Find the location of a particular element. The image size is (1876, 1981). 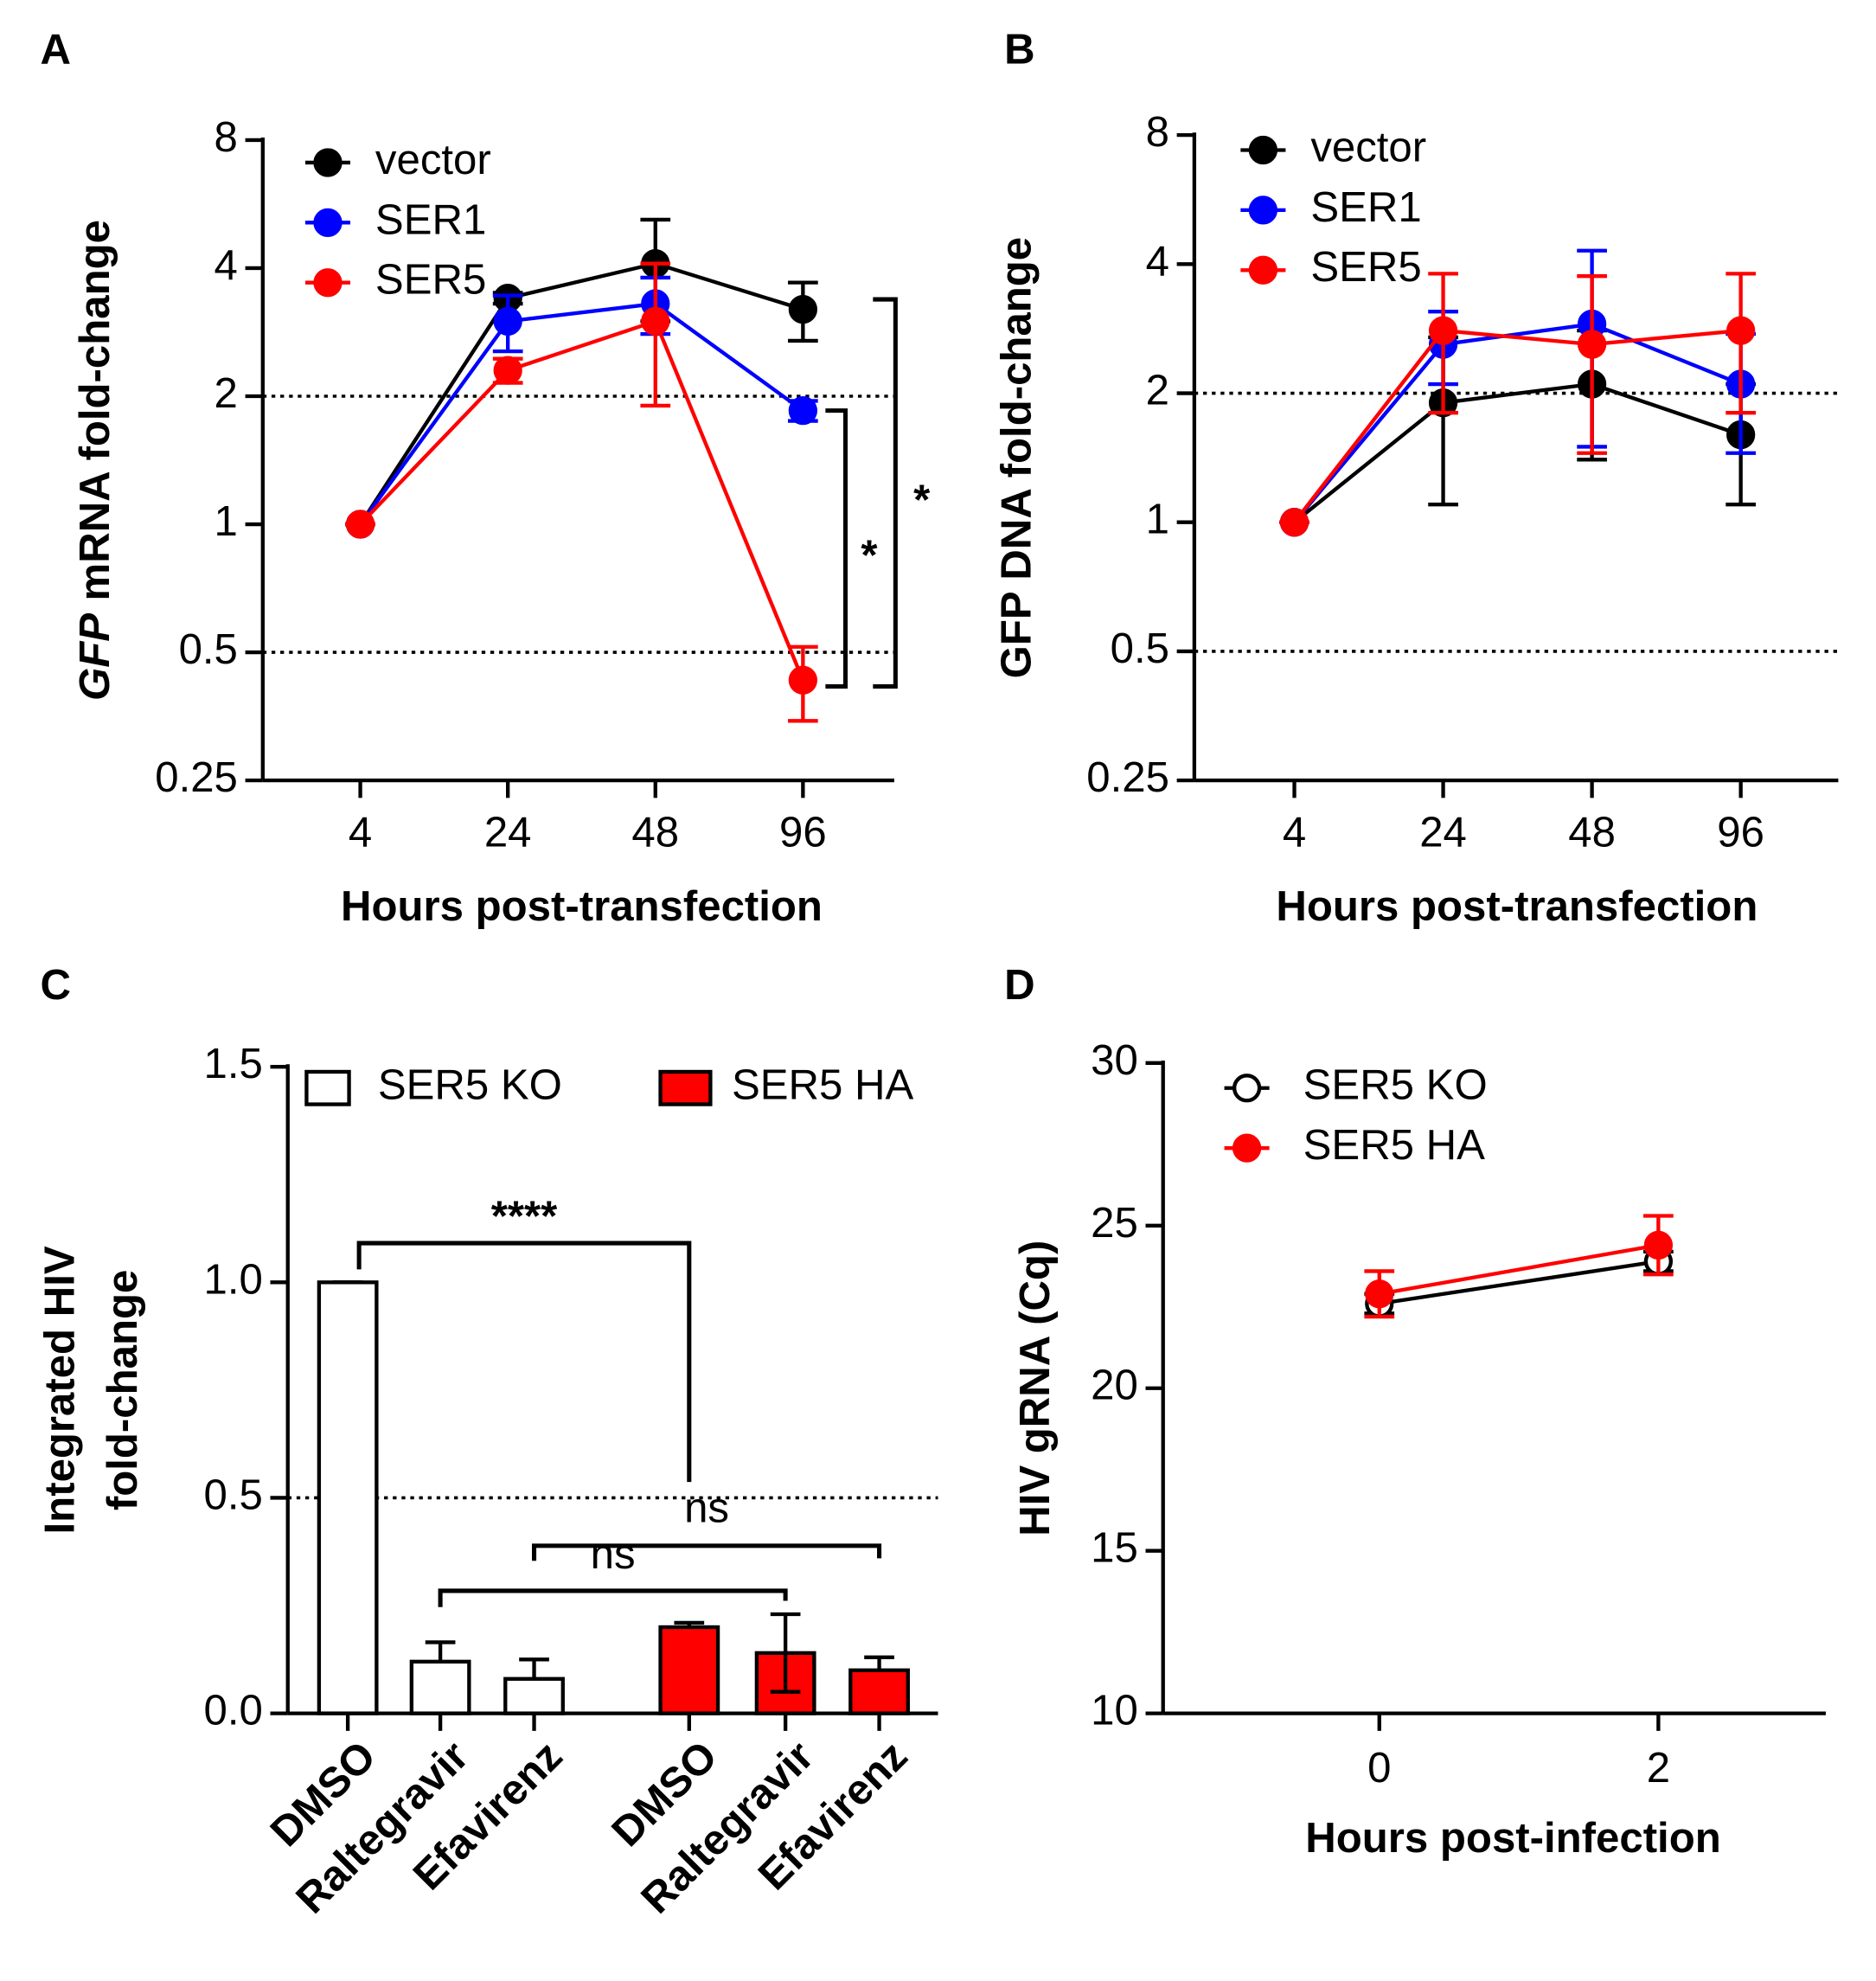

y-tick-label: 25 is located at coordinates (1115, 1223).